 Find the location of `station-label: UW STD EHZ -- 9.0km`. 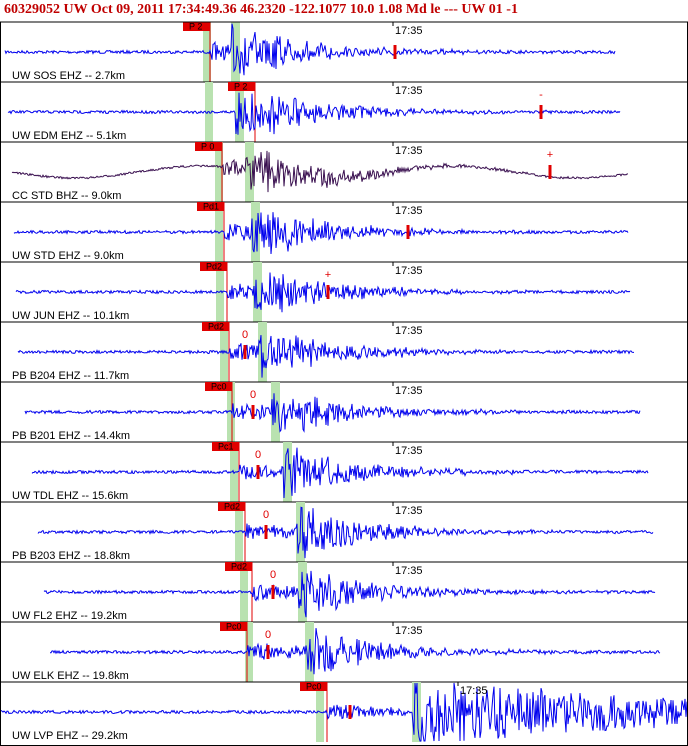

station-label: UW STD EHZ -- 9.0km is located at coordinates (68, 256).